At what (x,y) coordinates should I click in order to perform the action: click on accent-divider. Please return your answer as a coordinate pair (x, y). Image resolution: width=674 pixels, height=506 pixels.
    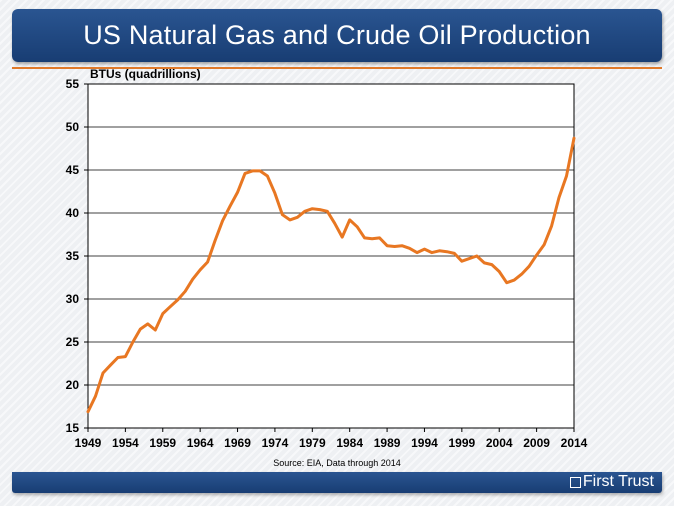
    Looking at the image, I should click on (337, 68).